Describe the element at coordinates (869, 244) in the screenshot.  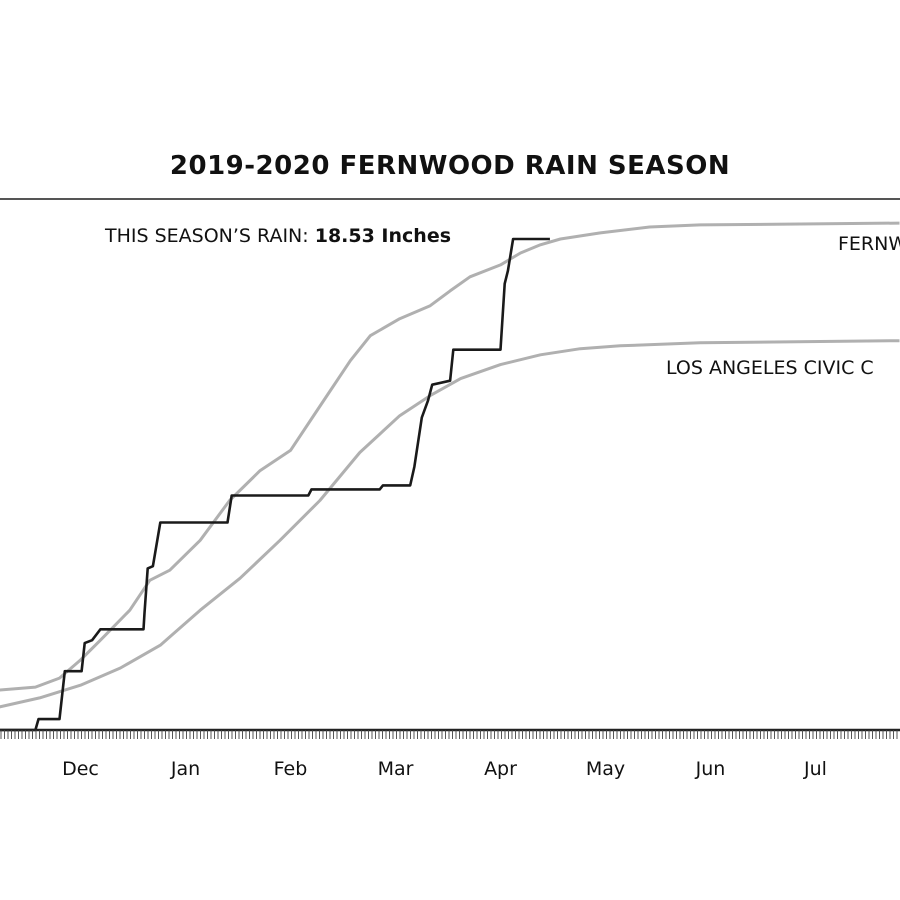
I see `series-label-fernwood: FERNW` at that location.